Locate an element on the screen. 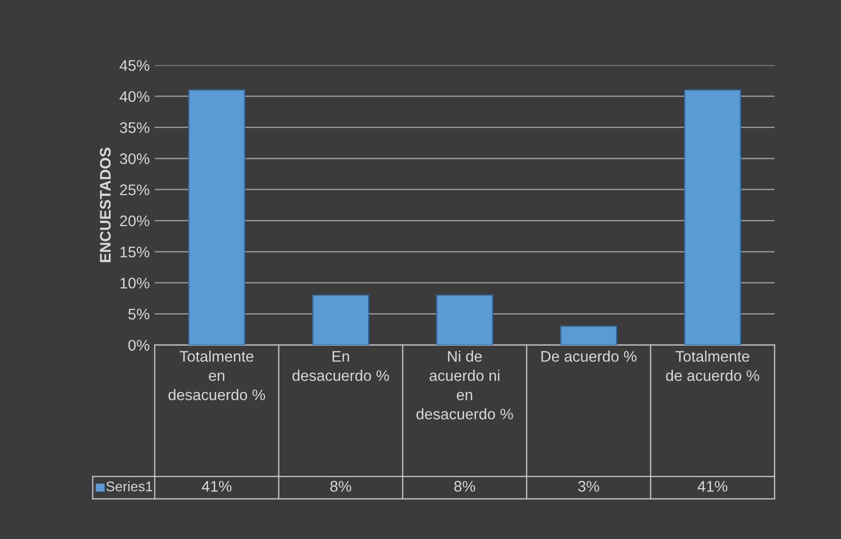  y-tick-label: 10% is located at coordinates (135, 283).